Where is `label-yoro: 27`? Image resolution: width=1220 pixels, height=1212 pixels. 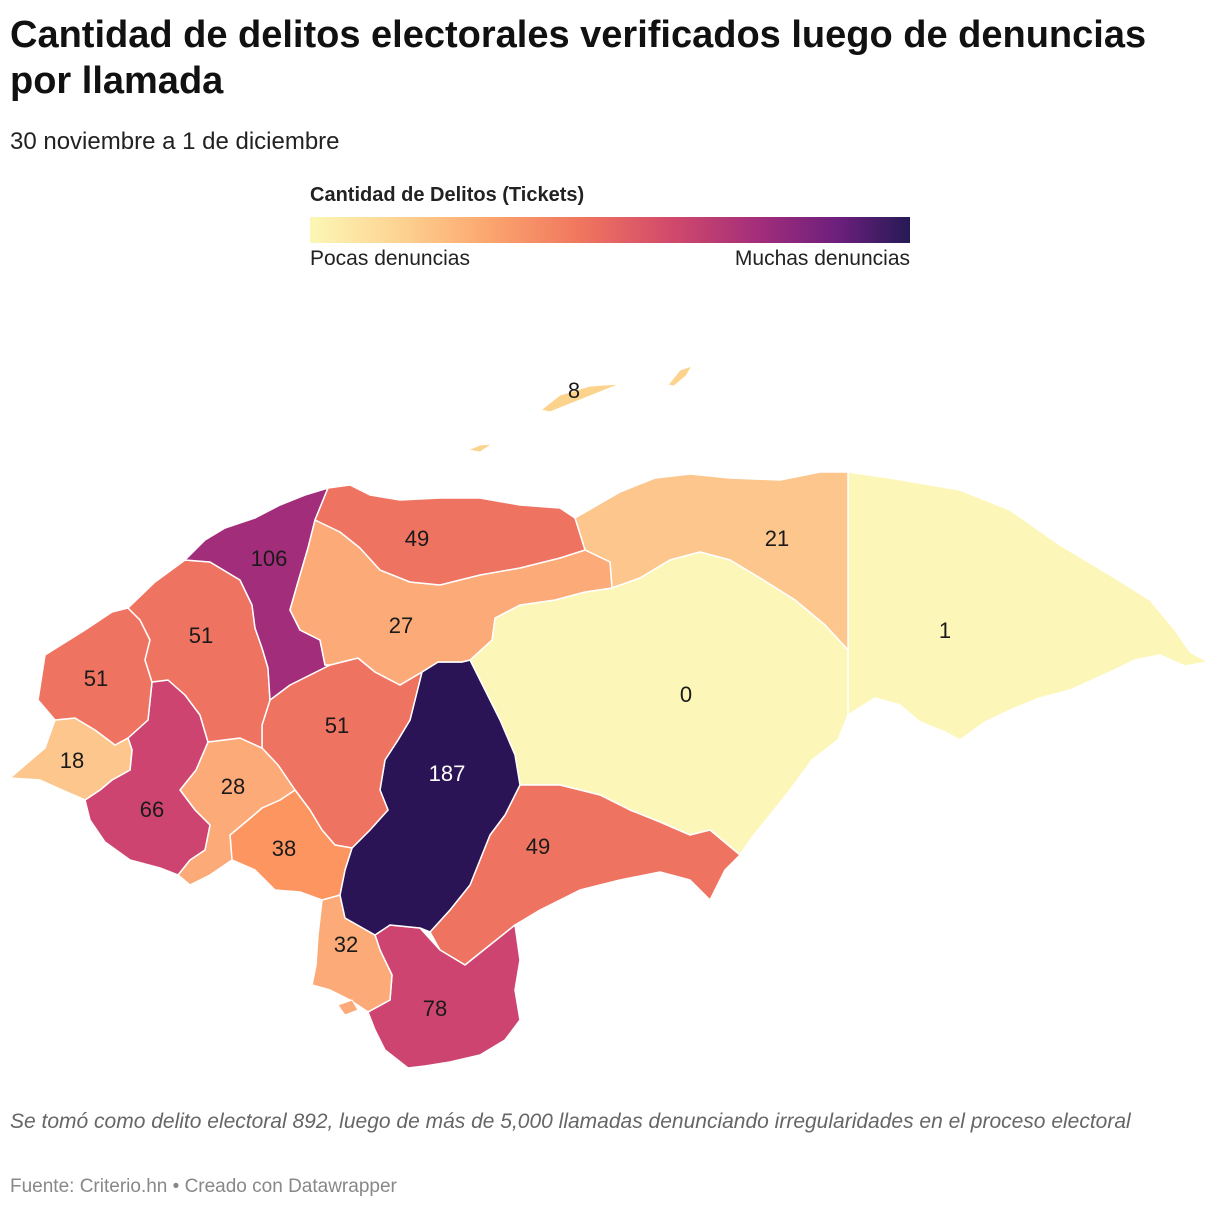 label-yoro: 27 is located at coordinates (401, 625).